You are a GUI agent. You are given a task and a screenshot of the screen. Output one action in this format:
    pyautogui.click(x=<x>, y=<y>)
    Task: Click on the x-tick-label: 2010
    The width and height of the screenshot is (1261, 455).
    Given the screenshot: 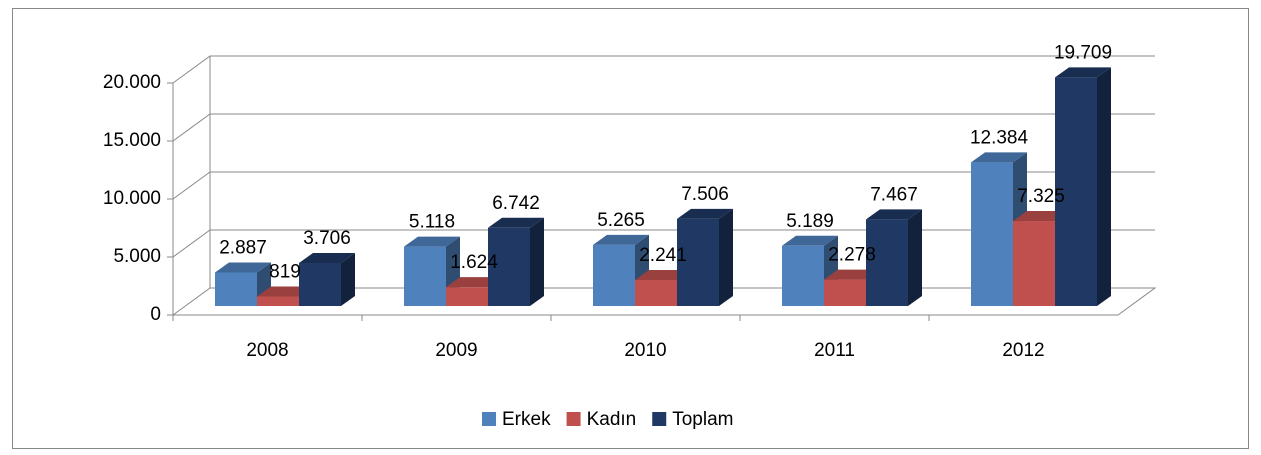 What is the action you would take?
    pyautogui.click(x=645, y=350)
    